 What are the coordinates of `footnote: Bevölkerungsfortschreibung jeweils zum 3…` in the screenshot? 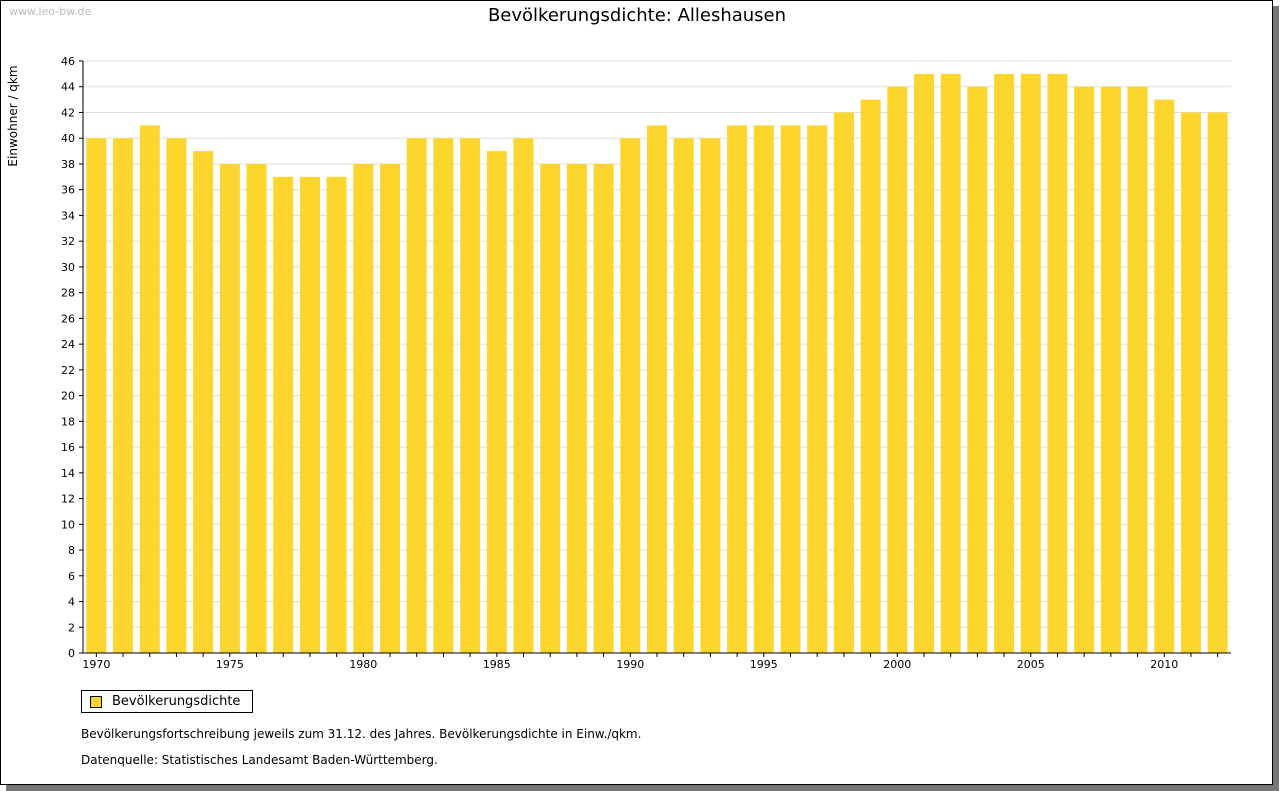 It's located at (361, 734).